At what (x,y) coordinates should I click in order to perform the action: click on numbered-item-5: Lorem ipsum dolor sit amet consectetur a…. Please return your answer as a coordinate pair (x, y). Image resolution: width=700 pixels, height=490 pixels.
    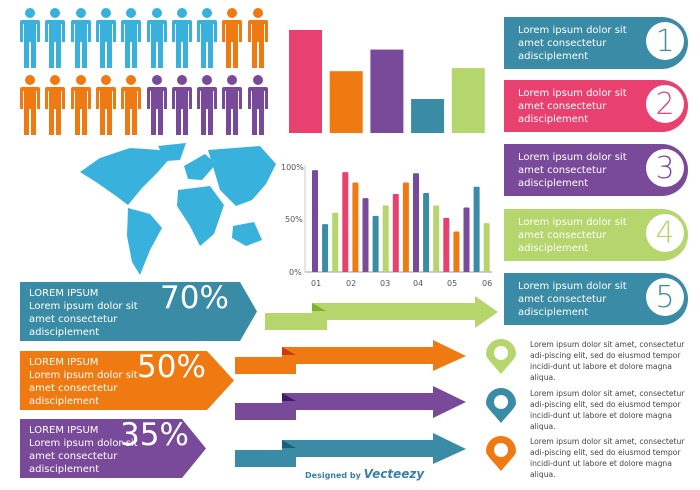
    Looking at the image, I should click on (596, 299).